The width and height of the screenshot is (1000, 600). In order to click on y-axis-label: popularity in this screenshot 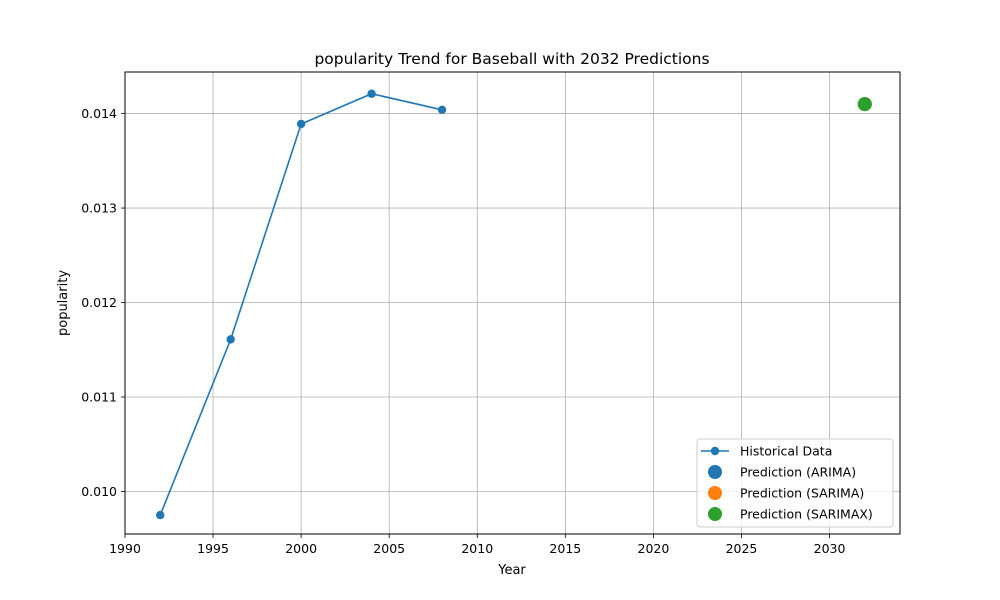, I will do `click(63, 303)`.